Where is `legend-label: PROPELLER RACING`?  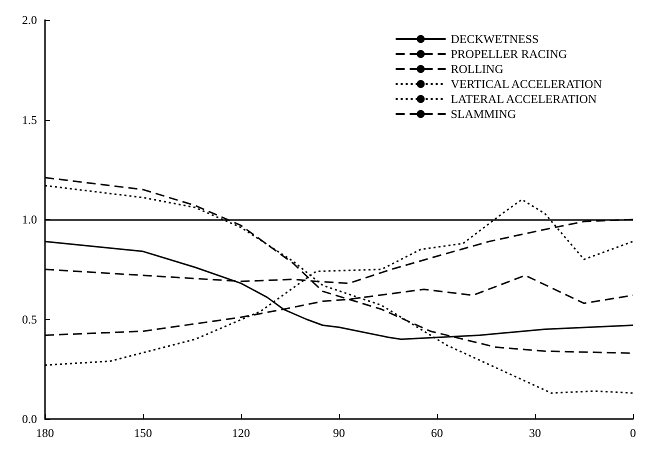
legend-label: PROPELLER RACING is located at coordinates (509, 54).